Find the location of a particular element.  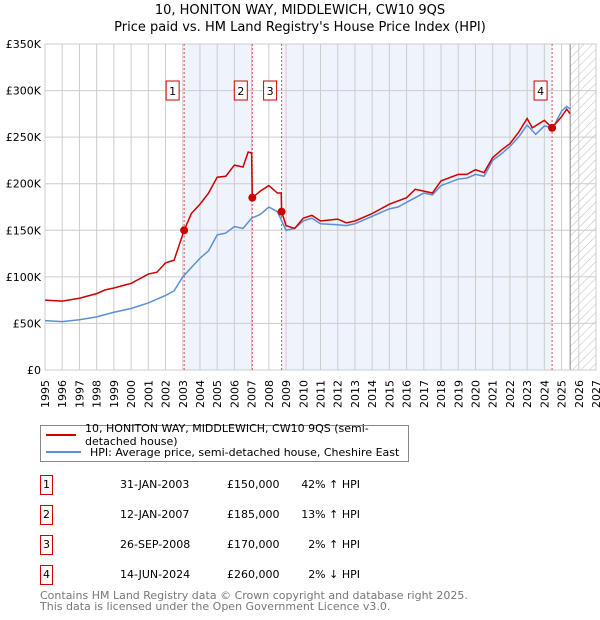

x-tick-label: 2025 is located at coordinates (562, 394).